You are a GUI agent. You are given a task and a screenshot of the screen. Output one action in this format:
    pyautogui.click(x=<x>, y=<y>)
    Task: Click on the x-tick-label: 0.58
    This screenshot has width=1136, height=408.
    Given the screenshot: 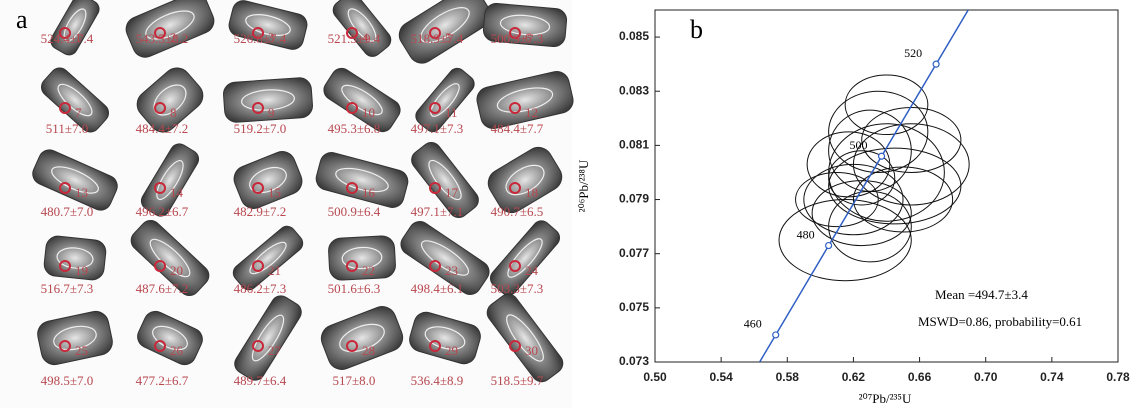 What is the action you would take?
    pyautogui.click(x=788, y=377)
    